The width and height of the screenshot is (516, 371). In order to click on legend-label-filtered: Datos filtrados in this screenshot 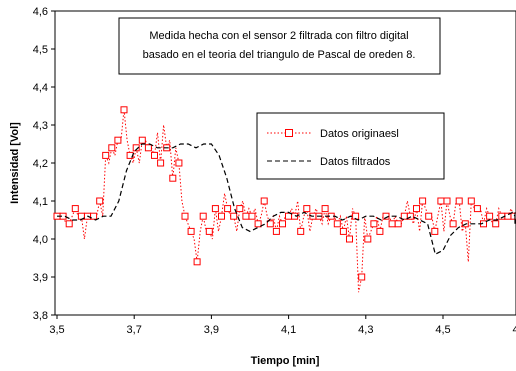, I will do `click(355, 162)`.